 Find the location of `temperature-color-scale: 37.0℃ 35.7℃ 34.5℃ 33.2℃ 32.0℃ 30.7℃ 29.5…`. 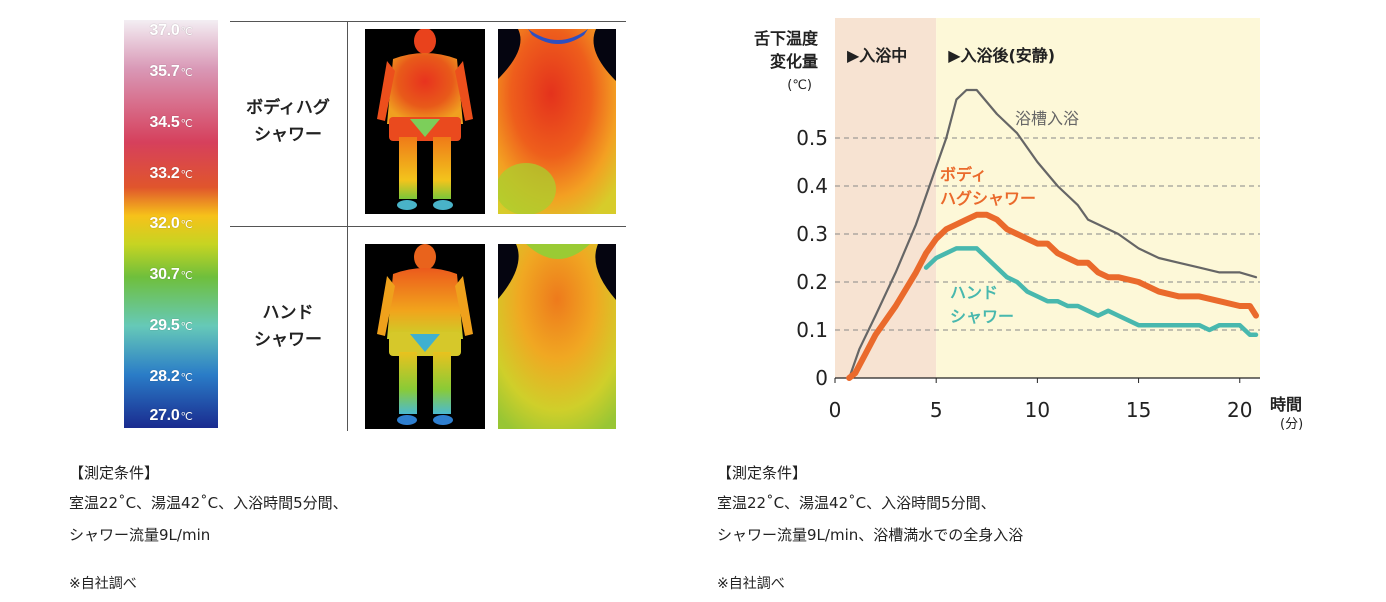

temperature-color-scale: 37.0℃ 35.7℃ 34.5℃ 33.2℃ 32.0℃ 30.7℃ 29.5… is located at coordinates (171, 224).